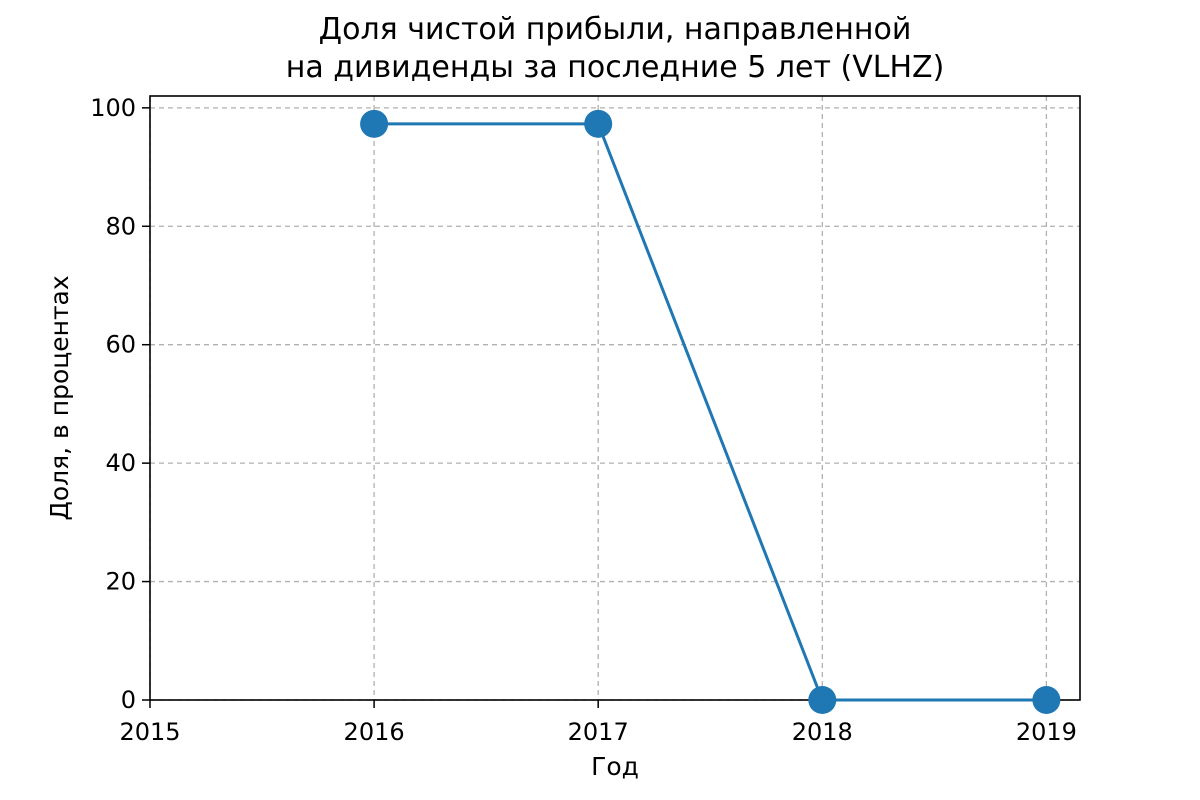 This screenshot has height=800, width=1200. Describe the element at coordinates (120, 226) in the screenshot. I see `y-tick-label: 80` at that location.